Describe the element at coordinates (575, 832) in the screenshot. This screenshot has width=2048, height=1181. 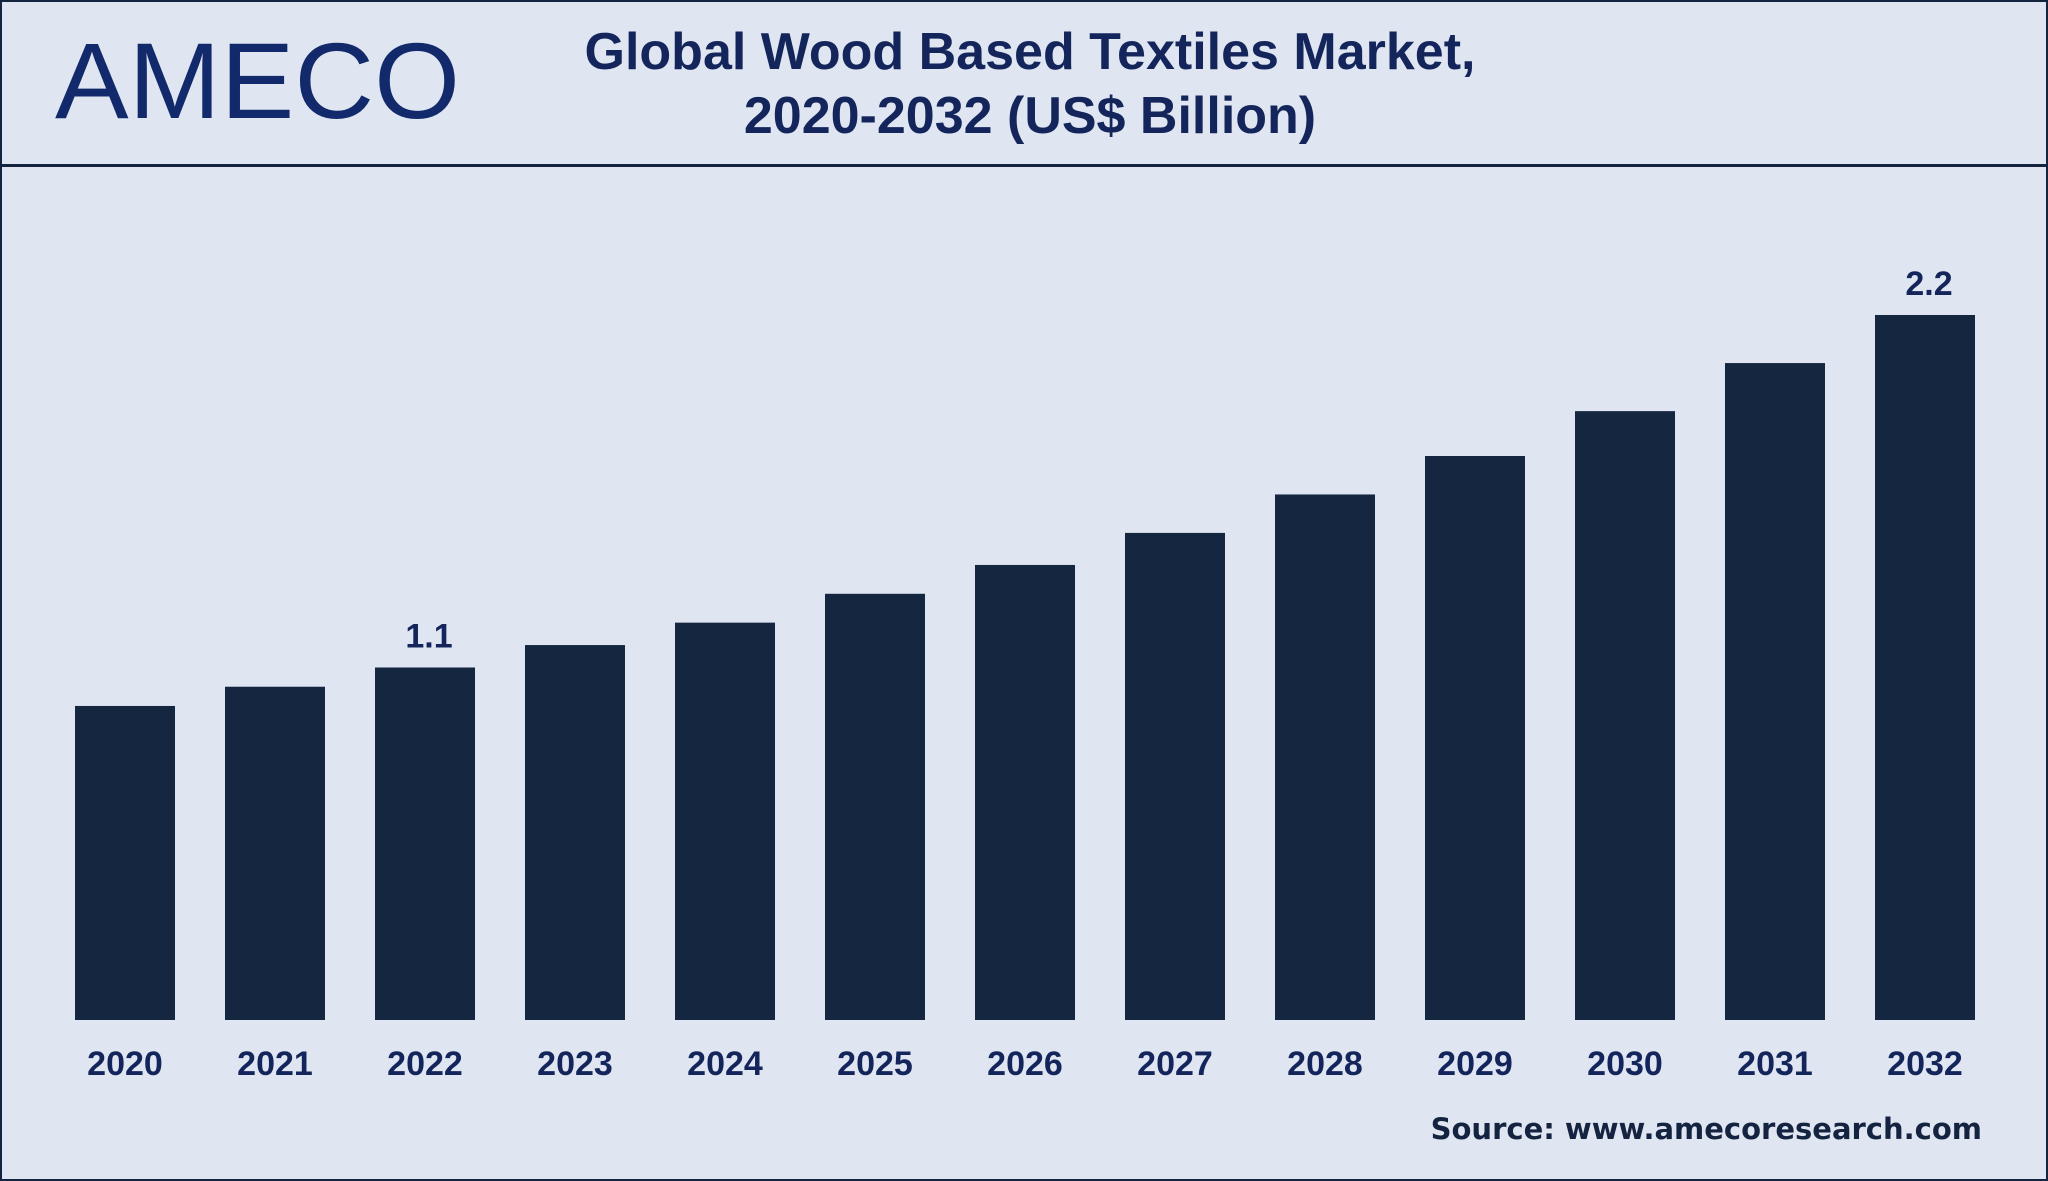
I see `bar-2023` at that location.